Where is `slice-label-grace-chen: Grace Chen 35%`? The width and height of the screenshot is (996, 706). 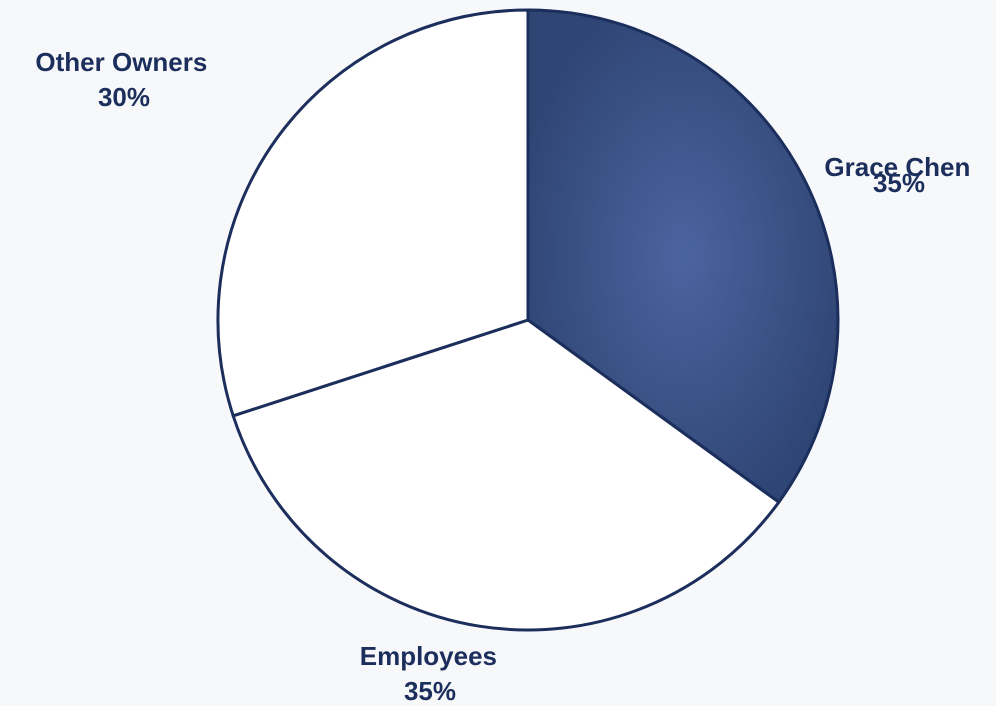
slice-label-grace-chen: Grace Chen 35% is located at coordinates (900, 175).